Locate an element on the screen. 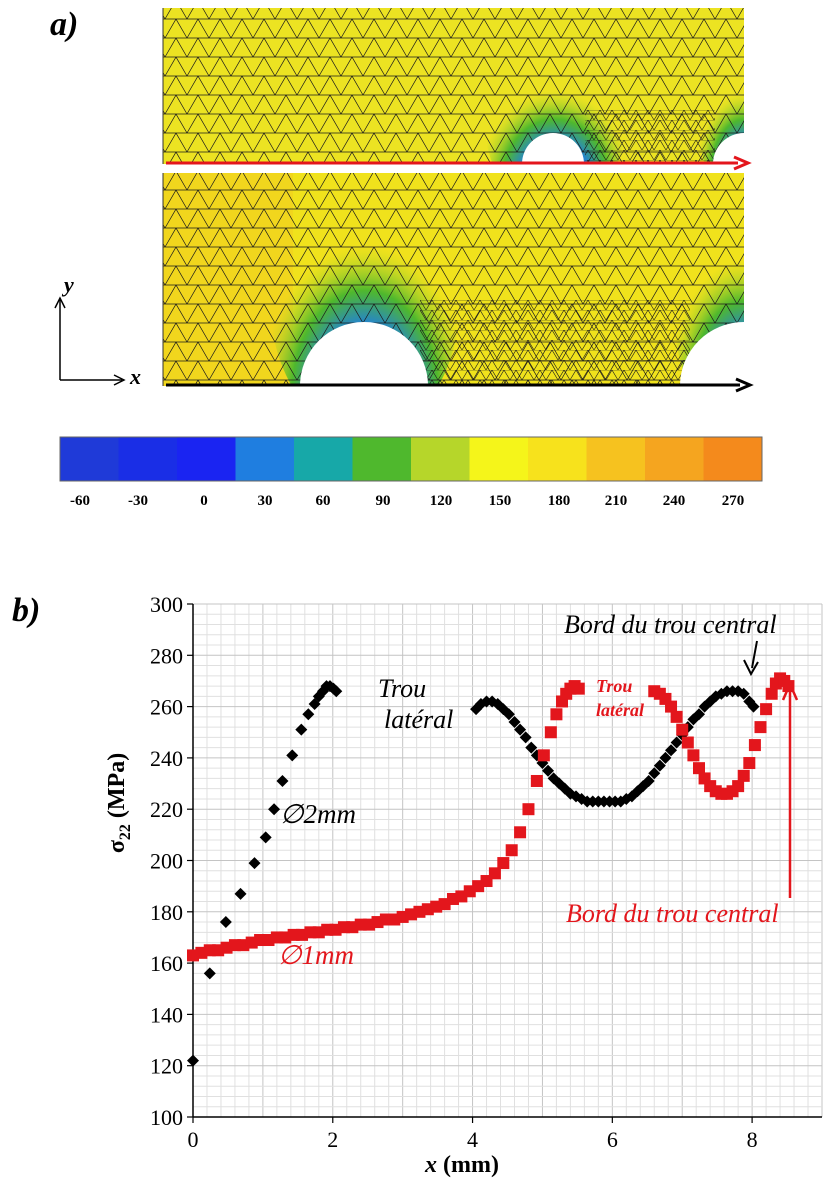 The image size is (824, 1184). y-tick-label: 260 is located at coordinates (166, 707).